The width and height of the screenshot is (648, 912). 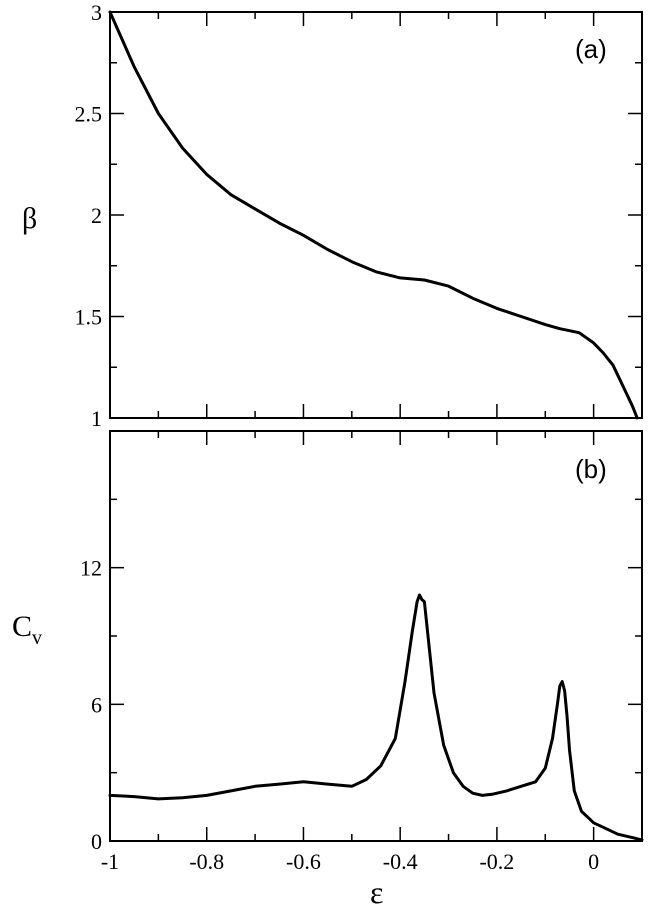 I want to click on y-tick-label: 2.5, so click(x=89, y=114).